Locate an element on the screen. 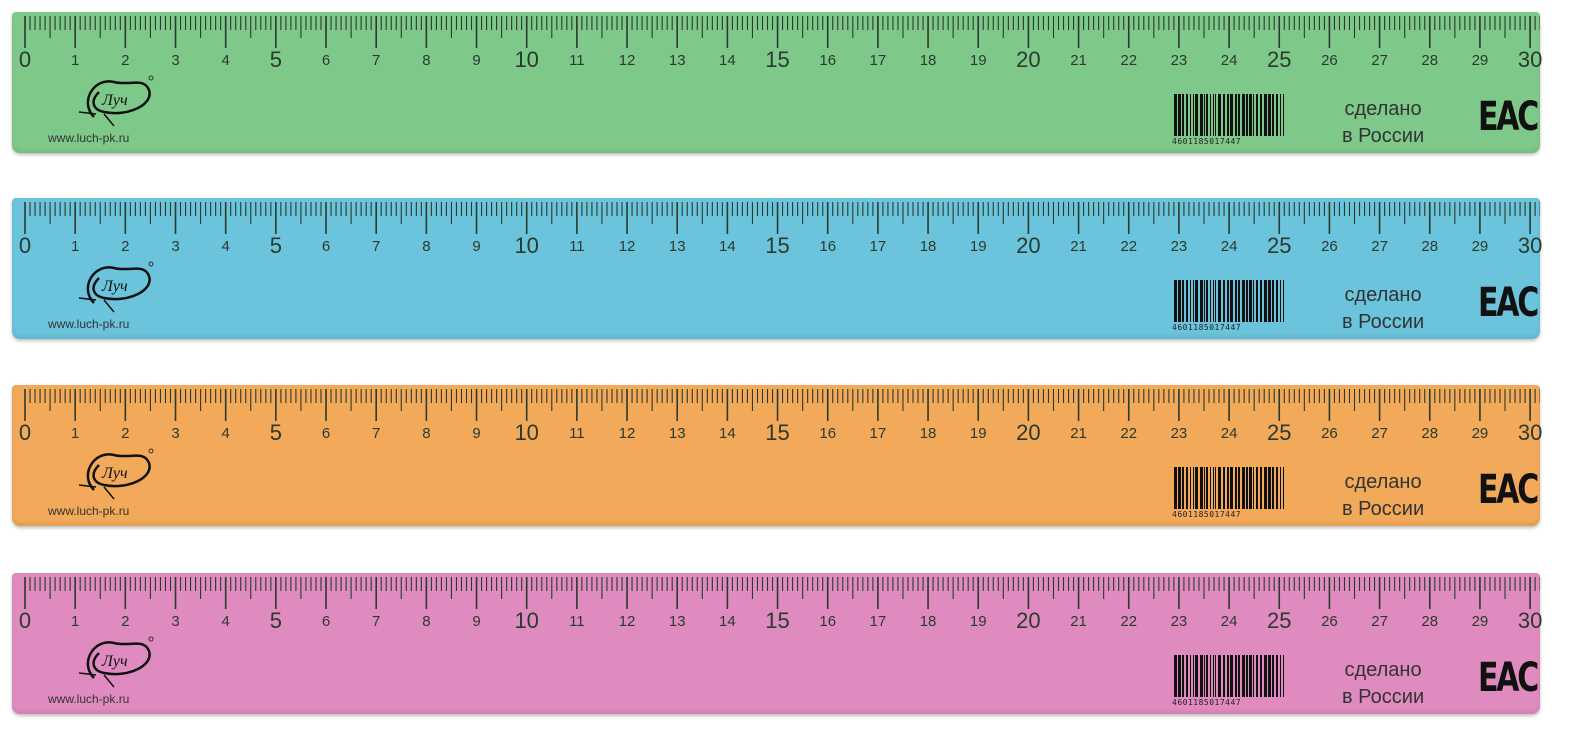  scale-label-17: 17 is located at coordinates (878, 246).